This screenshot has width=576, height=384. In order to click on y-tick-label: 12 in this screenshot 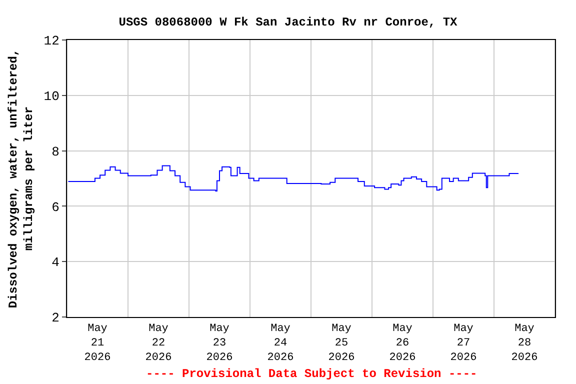, I will do `click(52, 41)`.